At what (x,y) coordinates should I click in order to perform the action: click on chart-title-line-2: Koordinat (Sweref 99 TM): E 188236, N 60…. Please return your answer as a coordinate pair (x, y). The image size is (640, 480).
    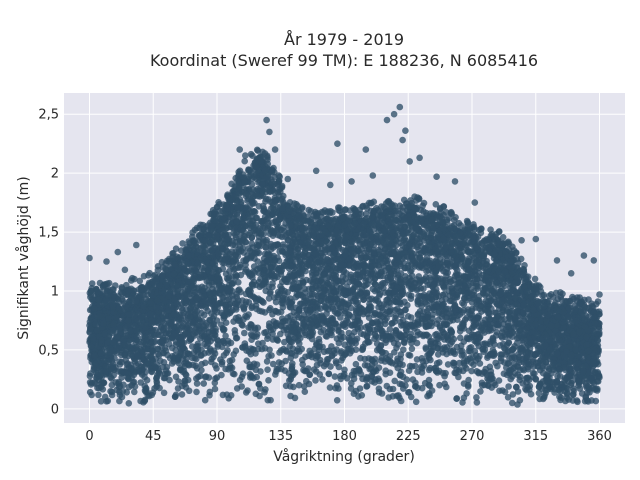
    Looking at the image, I should click on (344, 60).